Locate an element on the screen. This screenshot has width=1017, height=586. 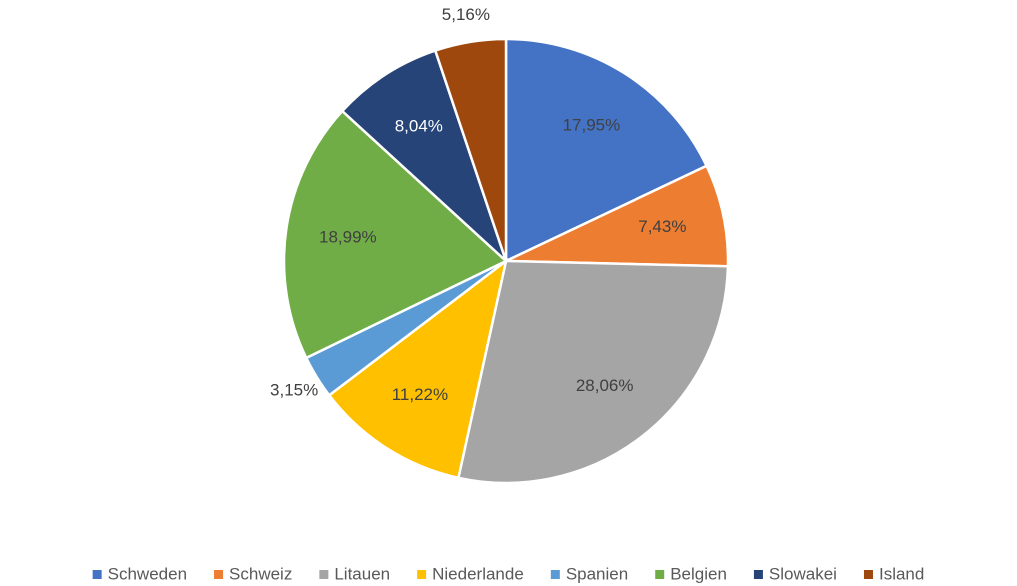
data-label: 7,43% is located at coordinates (662, 226).